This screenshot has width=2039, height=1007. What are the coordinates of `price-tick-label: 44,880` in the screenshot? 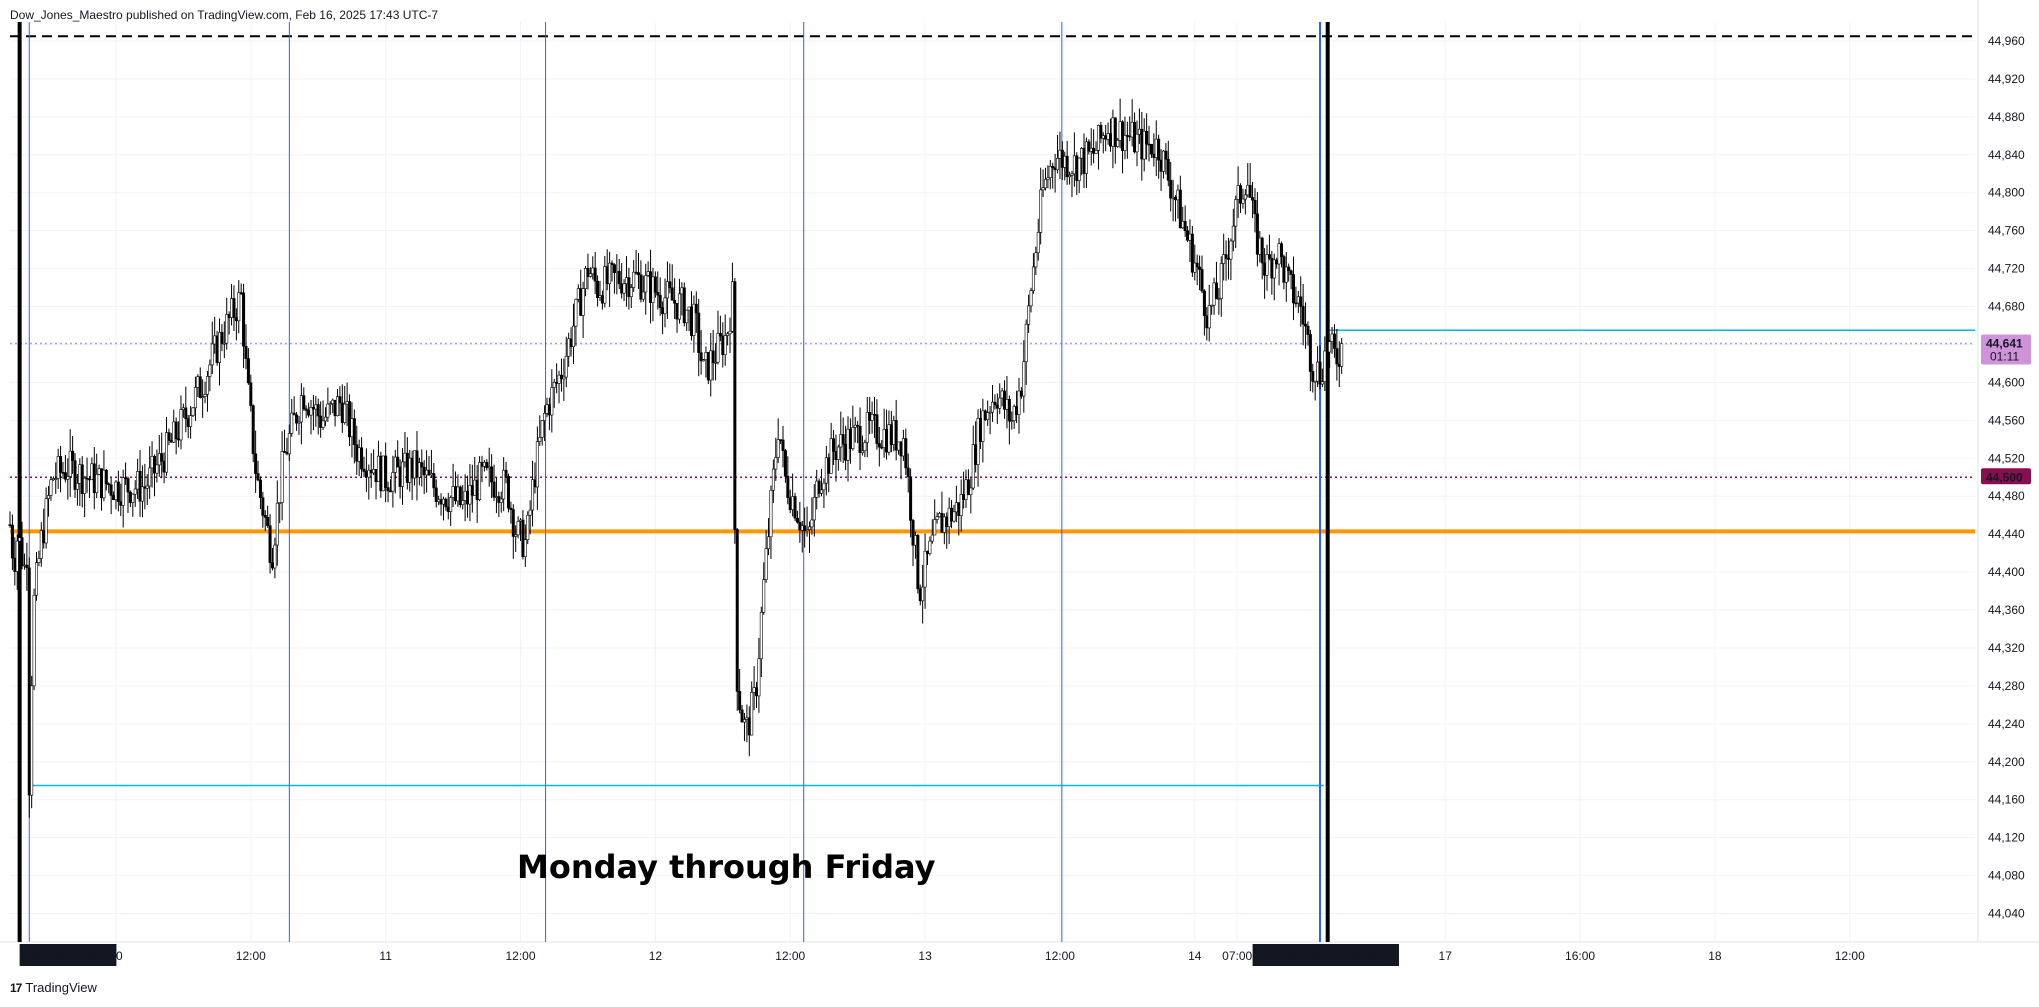 It's located at (2006, 117).